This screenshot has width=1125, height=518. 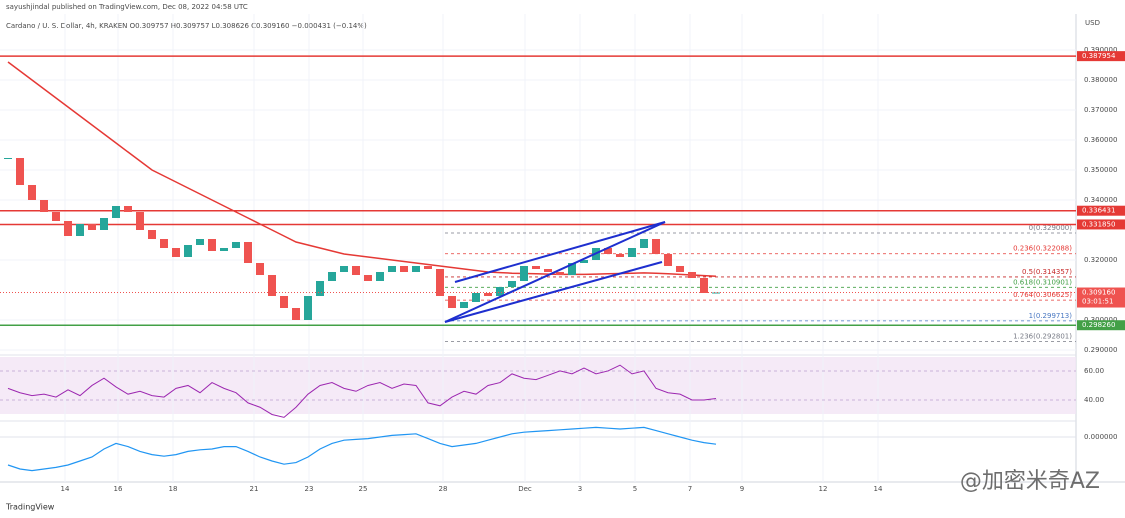 What do you see at coordinates (1030, 481) in the screenshot?
I see `watermark: @加密米奇AZ` at bounding box center [1030, 481].